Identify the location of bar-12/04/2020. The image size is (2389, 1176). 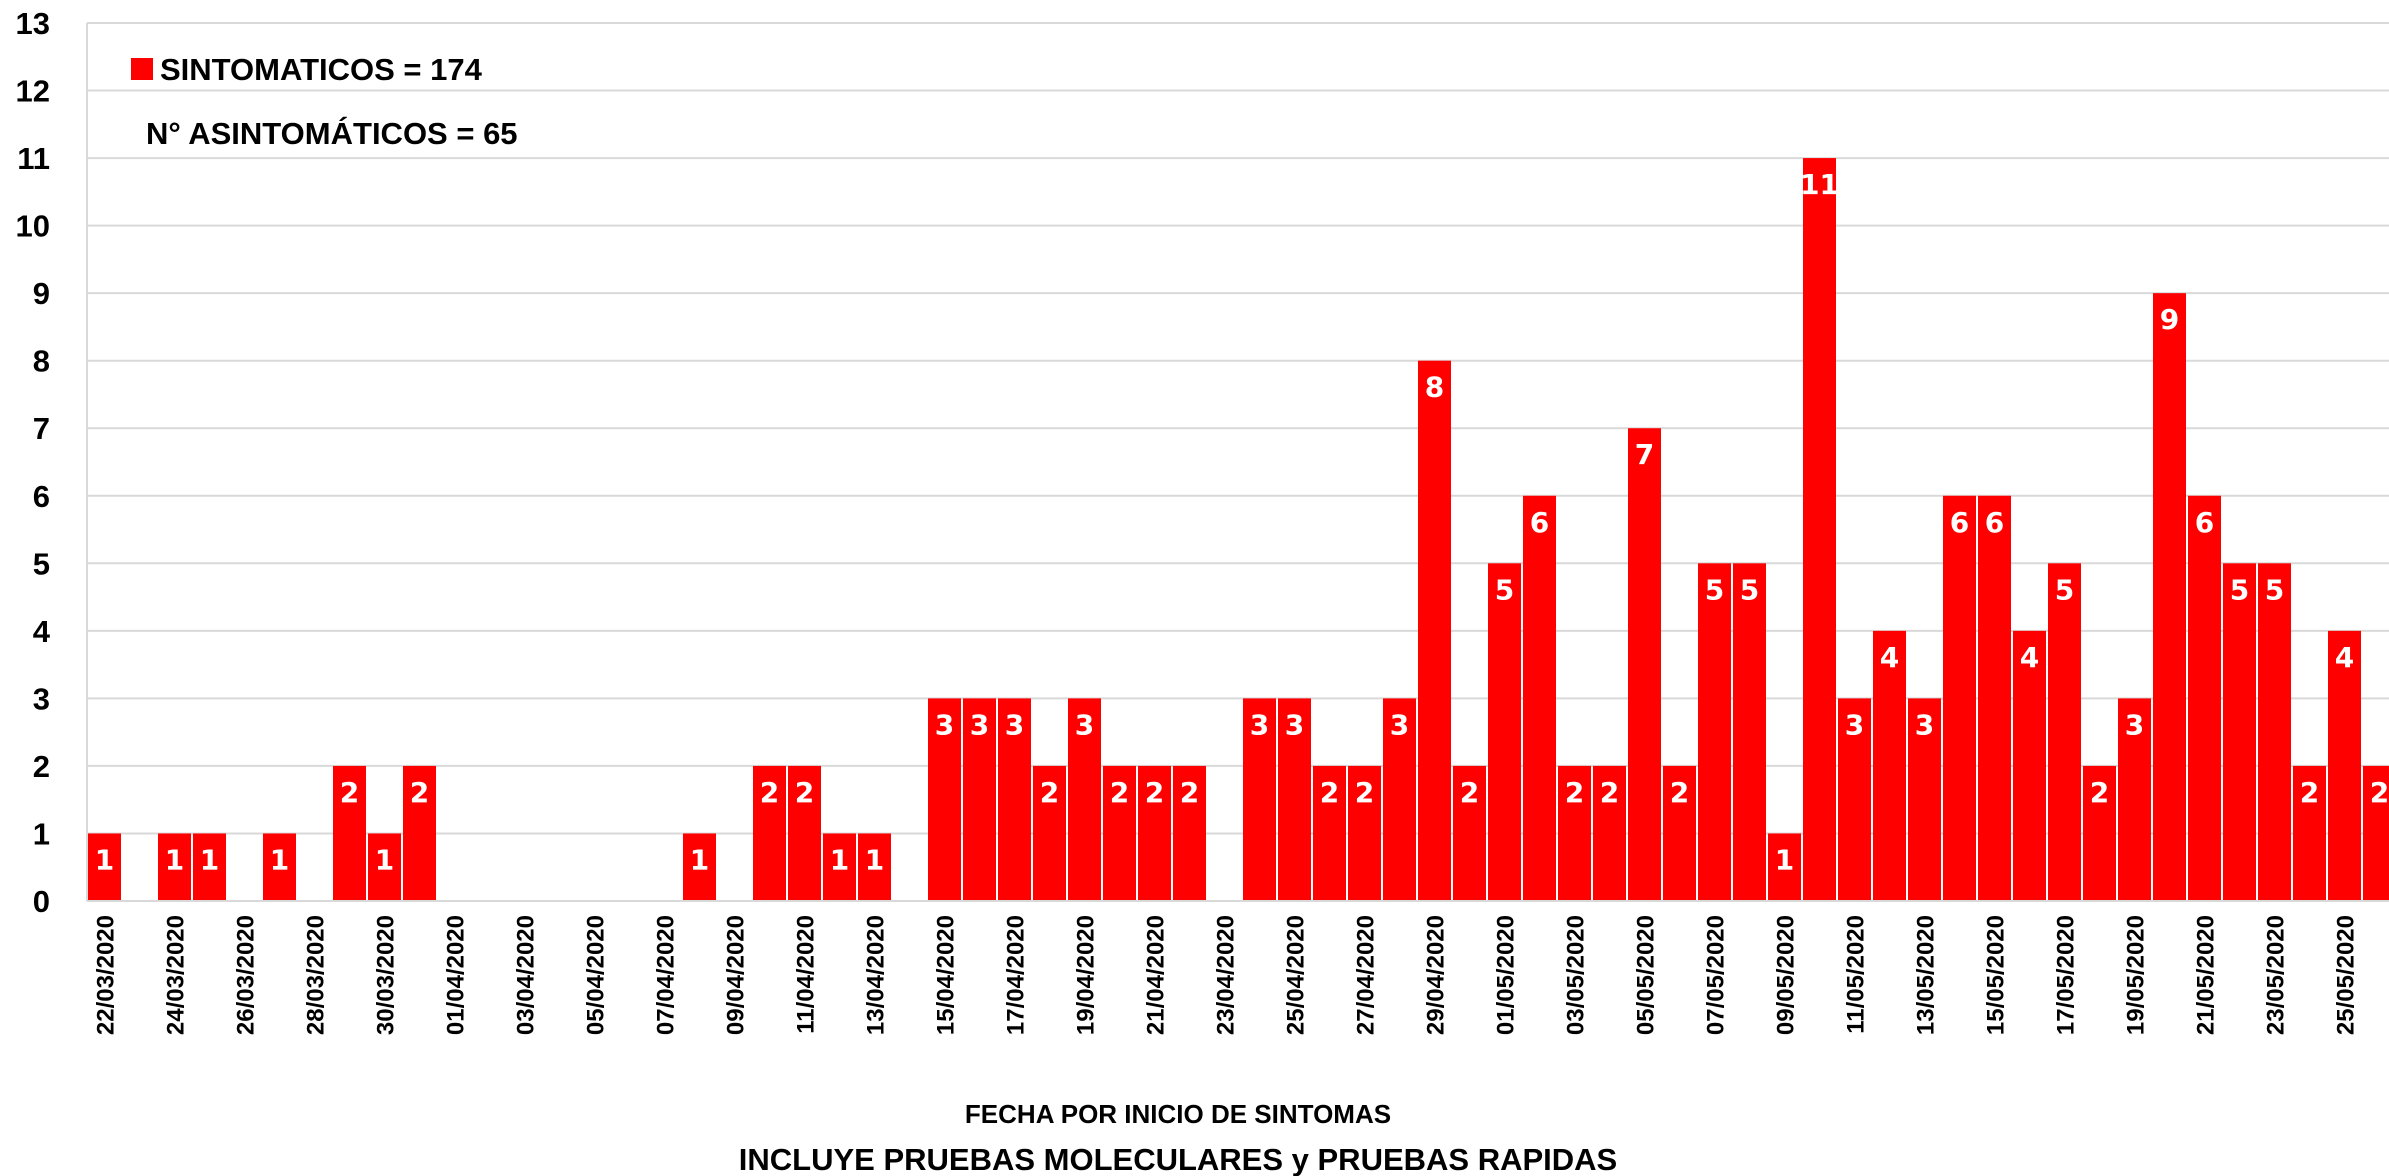
(839, 867).